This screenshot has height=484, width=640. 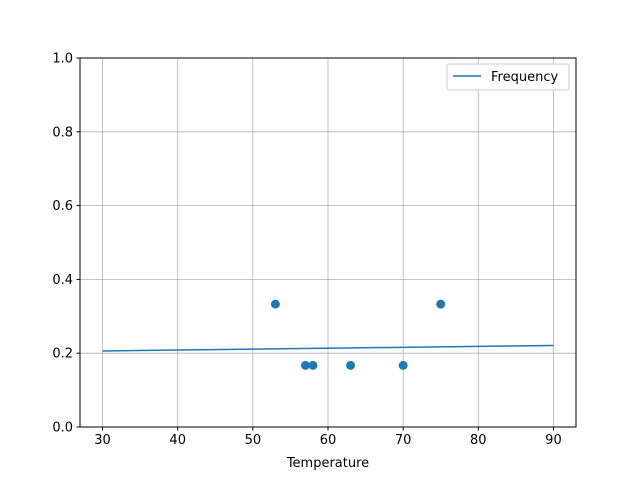 What do you see at coordinates (62, 354) in the screenshot?
I see `y-tick-label: 0.2` at bounding box center [62, 354].